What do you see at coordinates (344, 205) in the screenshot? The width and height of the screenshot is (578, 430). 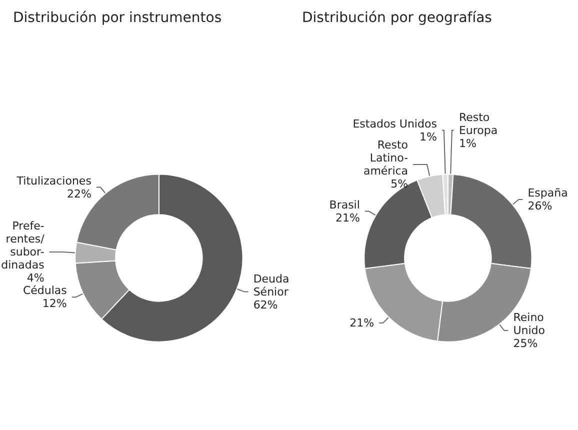 I see `slice-label: Brasil` at bounding box center [344, 205].